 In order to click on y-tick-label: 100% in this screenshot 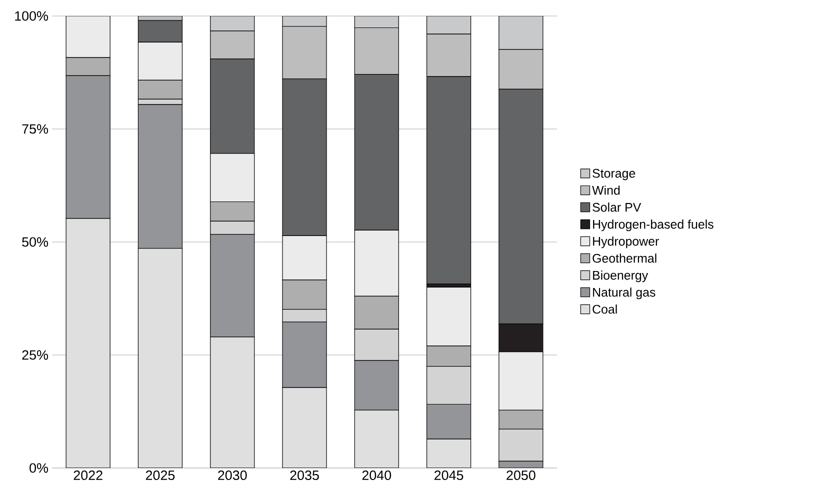, I will do `click(31, 16)`.